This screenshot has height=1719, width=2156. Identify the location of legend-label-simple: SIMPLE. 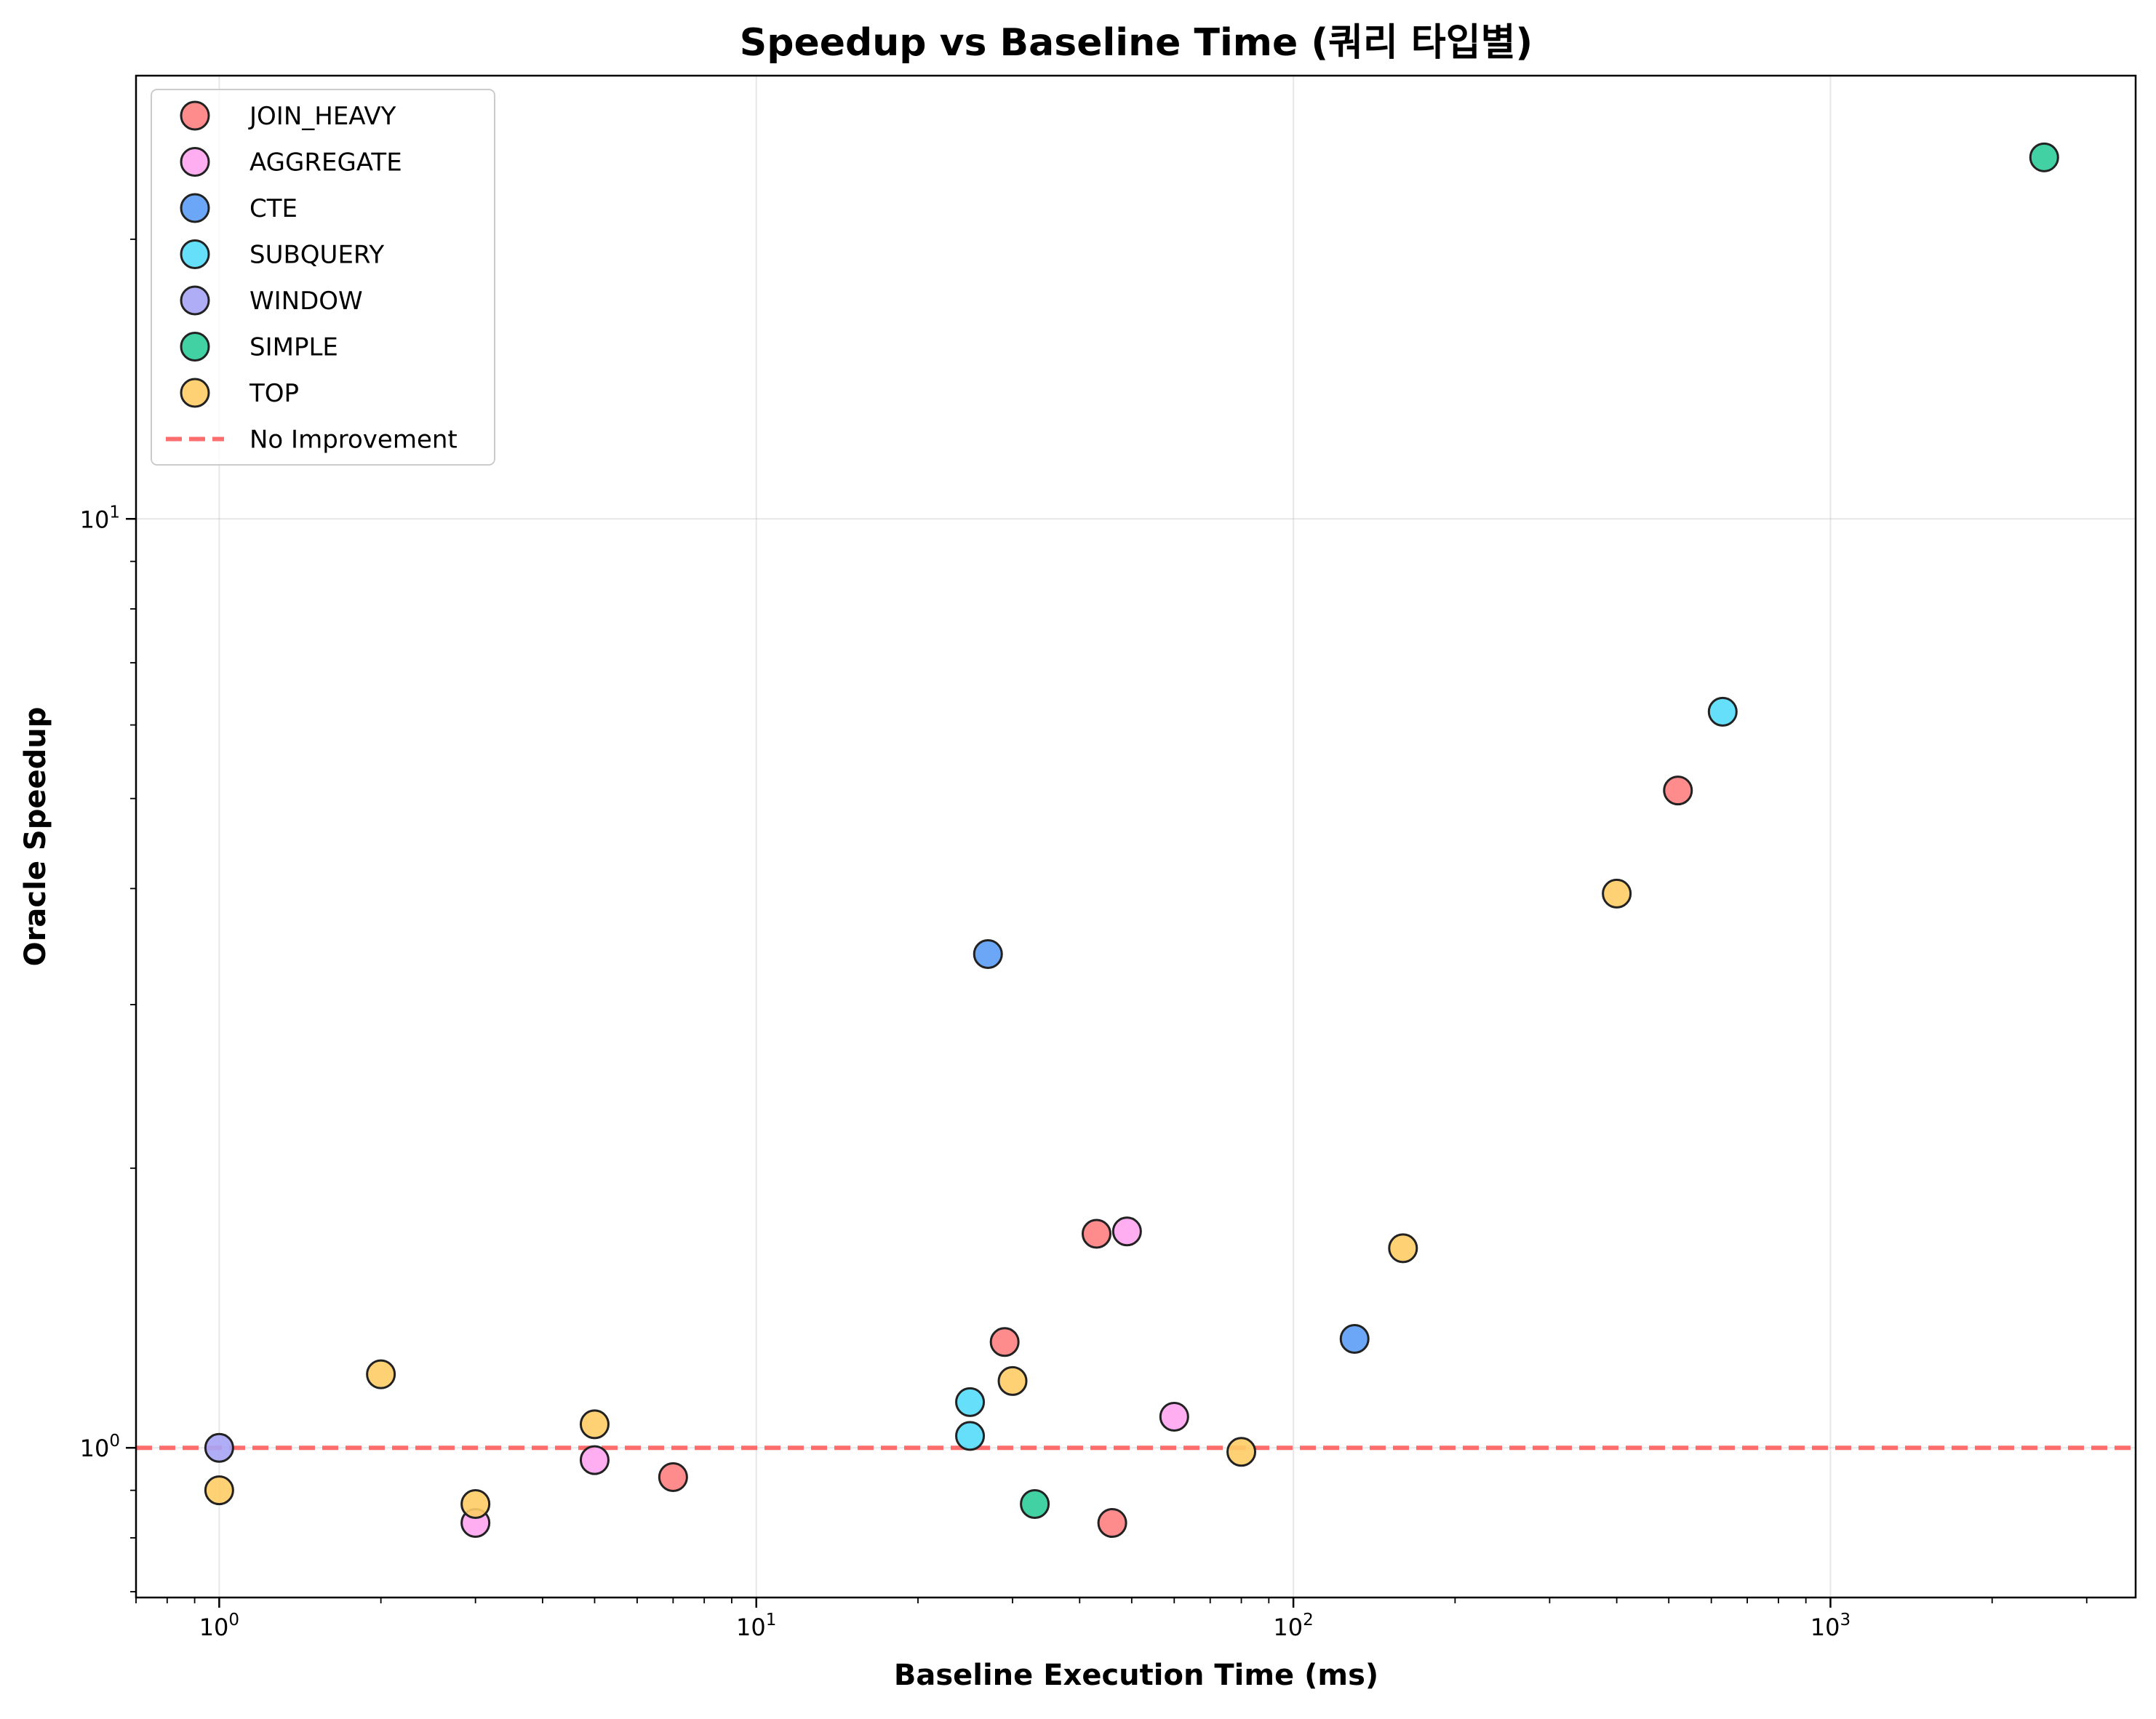
(293, 347).